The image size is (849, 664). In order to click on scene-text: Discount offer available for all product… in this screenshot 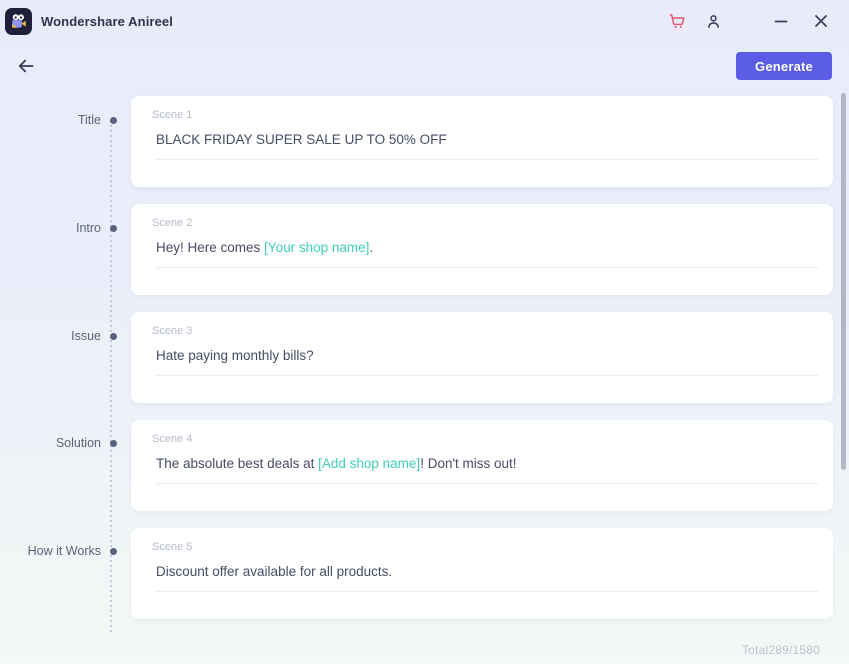, I will do `click(274, 571)`.